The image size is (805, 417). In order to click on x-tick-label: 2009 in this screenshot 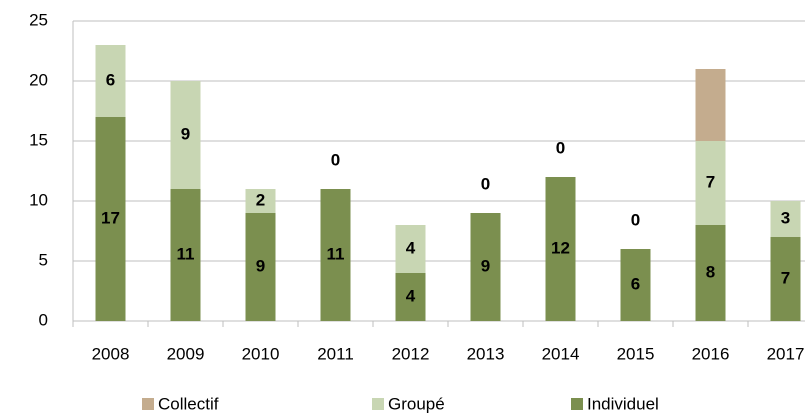, I will do `click(186, 353)`.